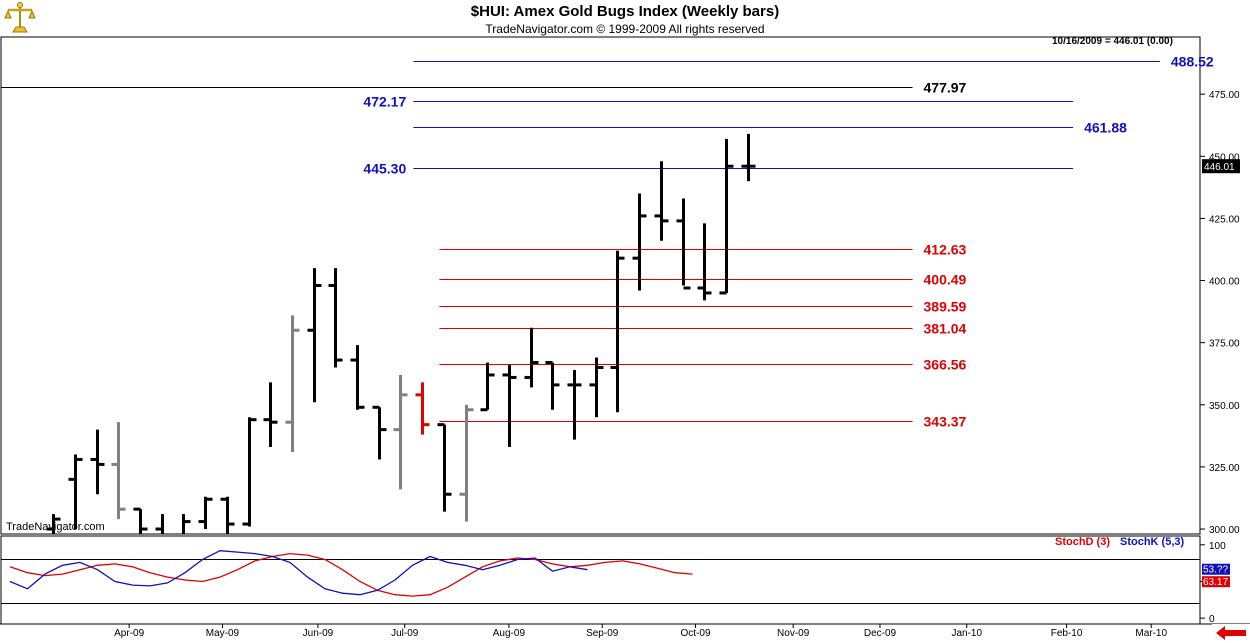 The width and height of the screenshot is (1250, 643). Describe the element at coordinates (1192, 62) in the screenshot. I see `level-label: 488.52` at that location.